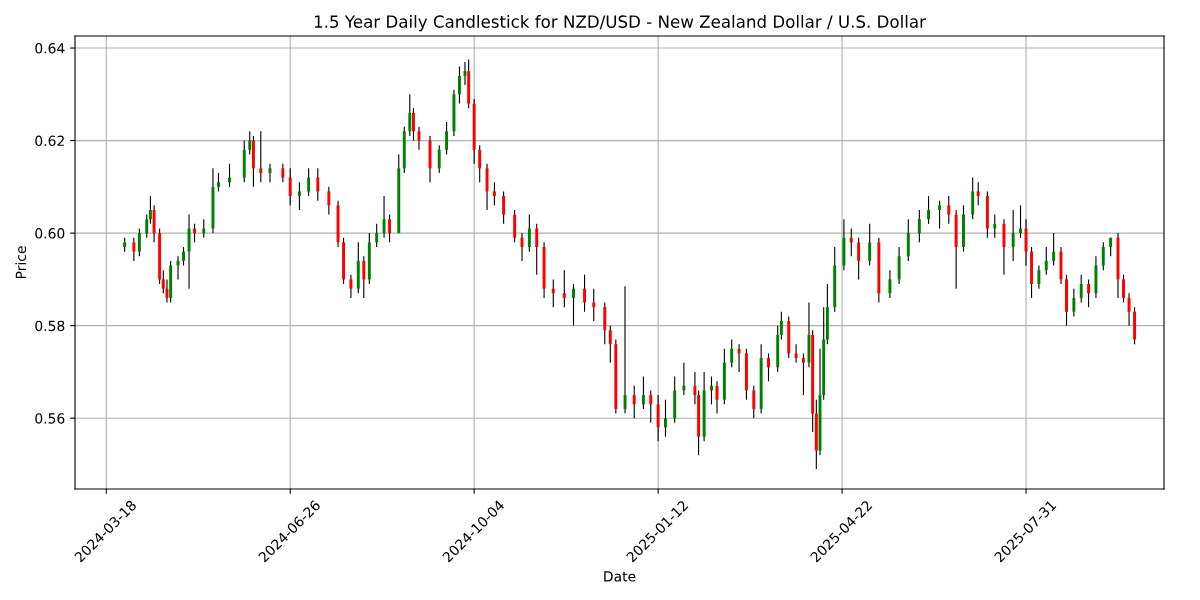 This screenshot has width=1200, height=600. I want to click on chart-title: 1.5 Year Daily Candlestick for NZD/USD - New Zealand Dollar / U.S. Dollar, so click(620, 23).